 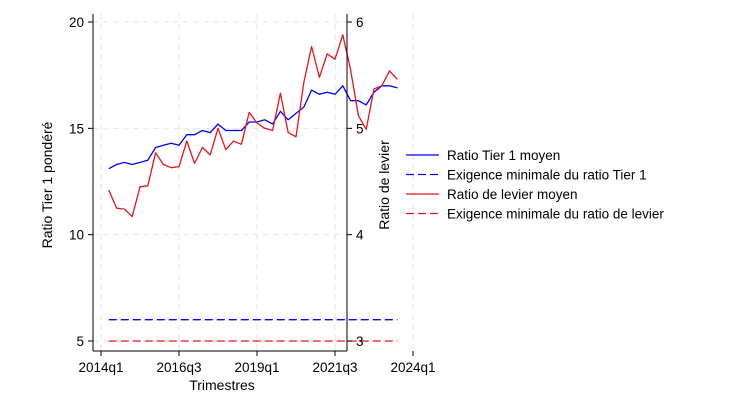 What do you see at coordinates (360, 235) in the screenshot?
I see `y-right-tick-label: 4` at bounding box center [360, 235].